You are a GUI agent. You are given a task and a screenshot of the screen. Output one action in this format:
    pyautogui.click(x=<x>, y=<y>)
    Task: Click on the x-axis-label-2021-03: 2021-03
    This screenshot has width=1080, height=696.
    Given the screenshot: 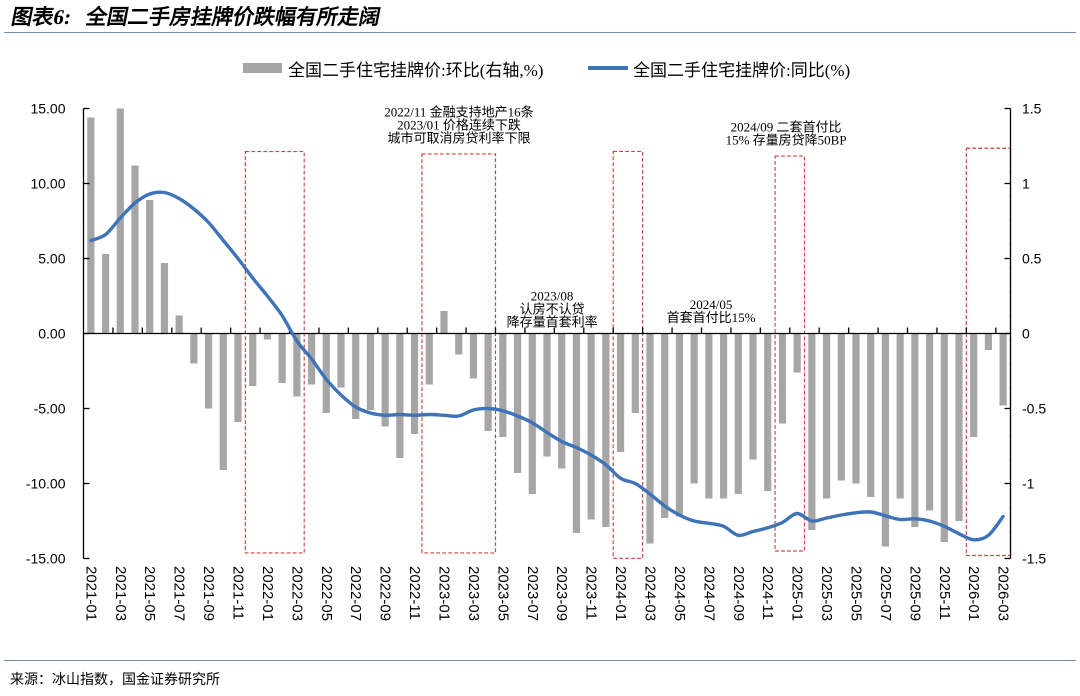 What is the action you would take?
    pyautogui.click(x=120, y=593)
    